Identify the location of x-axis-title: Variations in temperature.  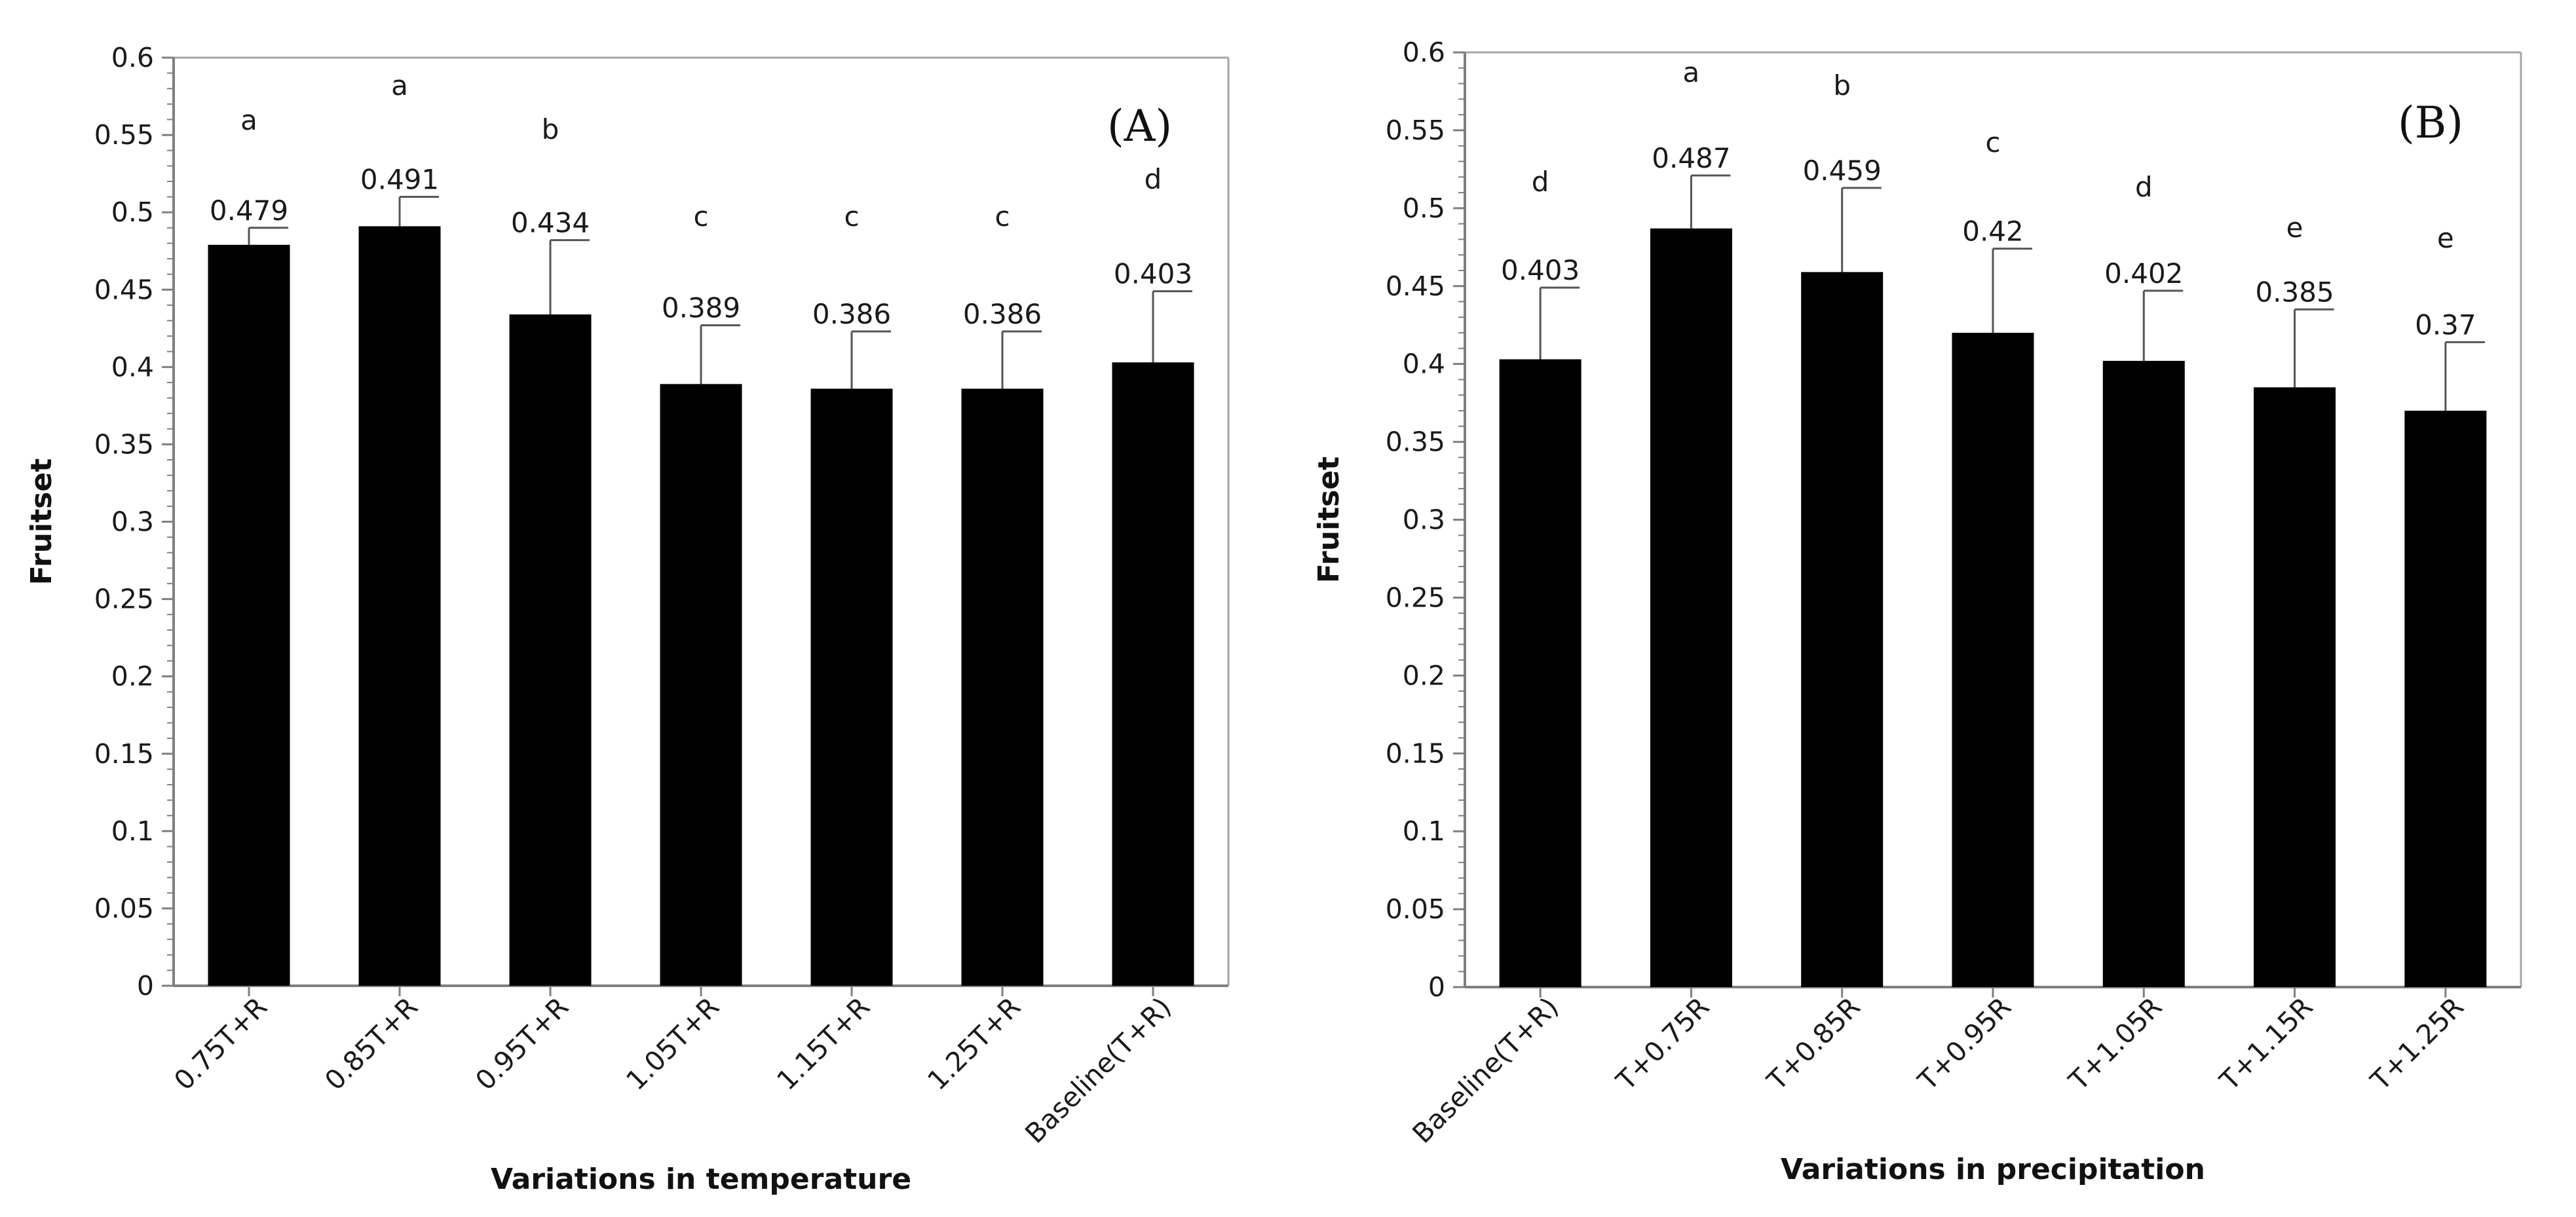
(701, 1179).